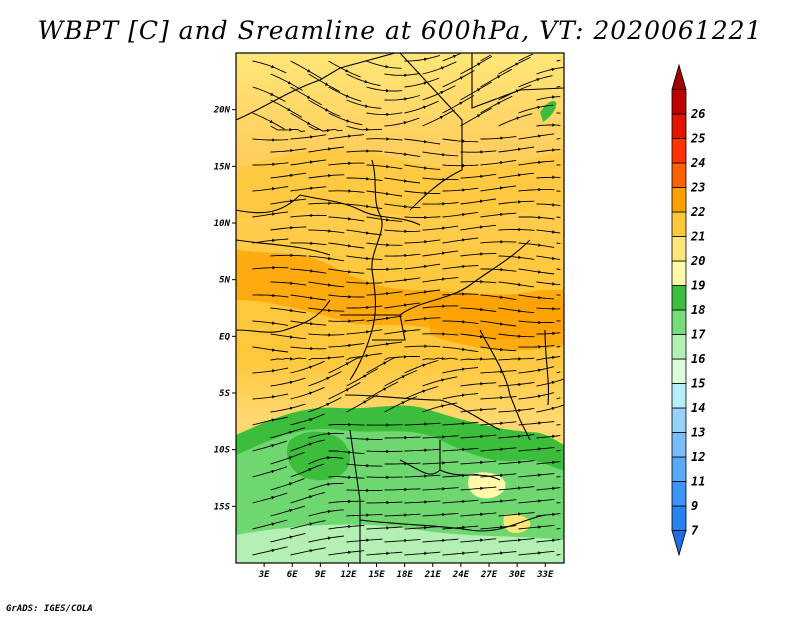 This screenshot has width=800, height=618. Describe the element at coordinates (224, 281) in the screenshot. I see `lat-tick-label: 5N` at that location.